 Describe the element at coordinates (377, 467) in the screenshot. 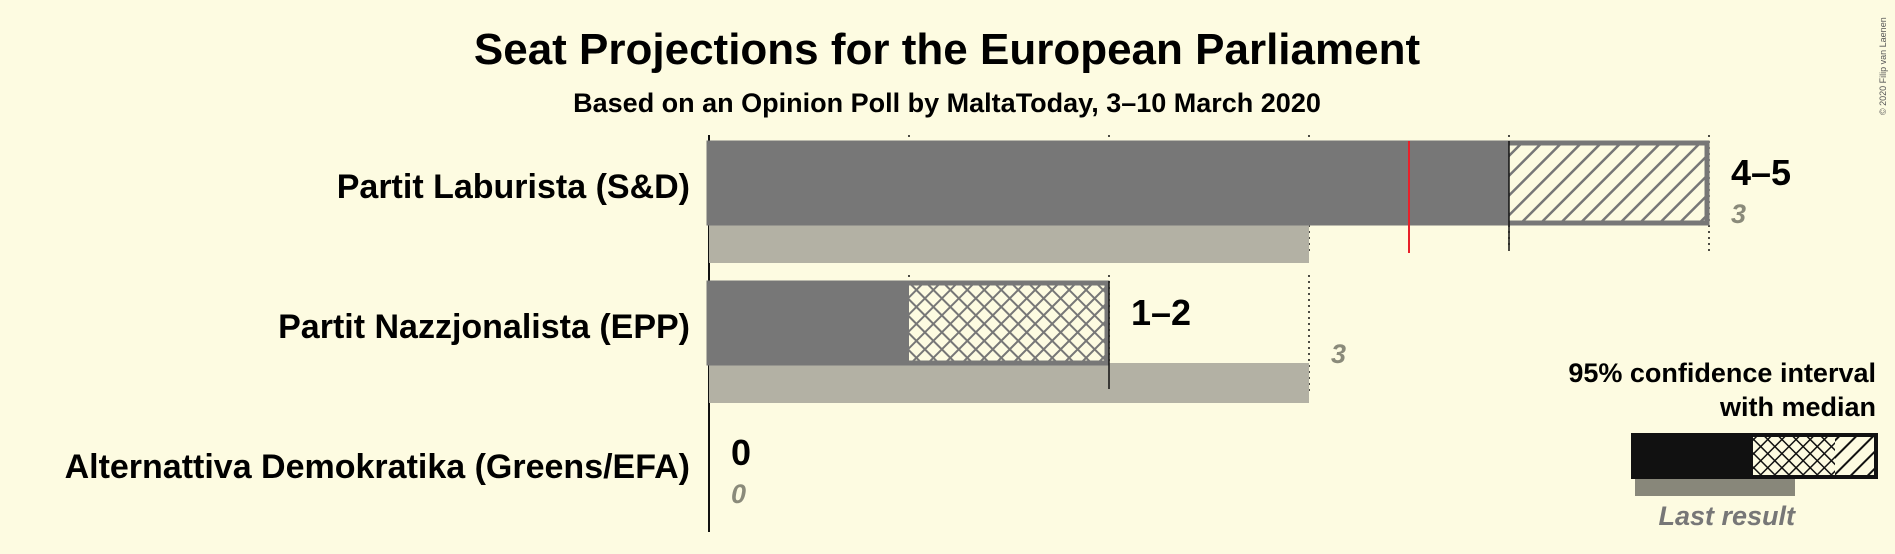

I see `party-label: Alternattiva Demokratika (Greens/EFA)` at that location.